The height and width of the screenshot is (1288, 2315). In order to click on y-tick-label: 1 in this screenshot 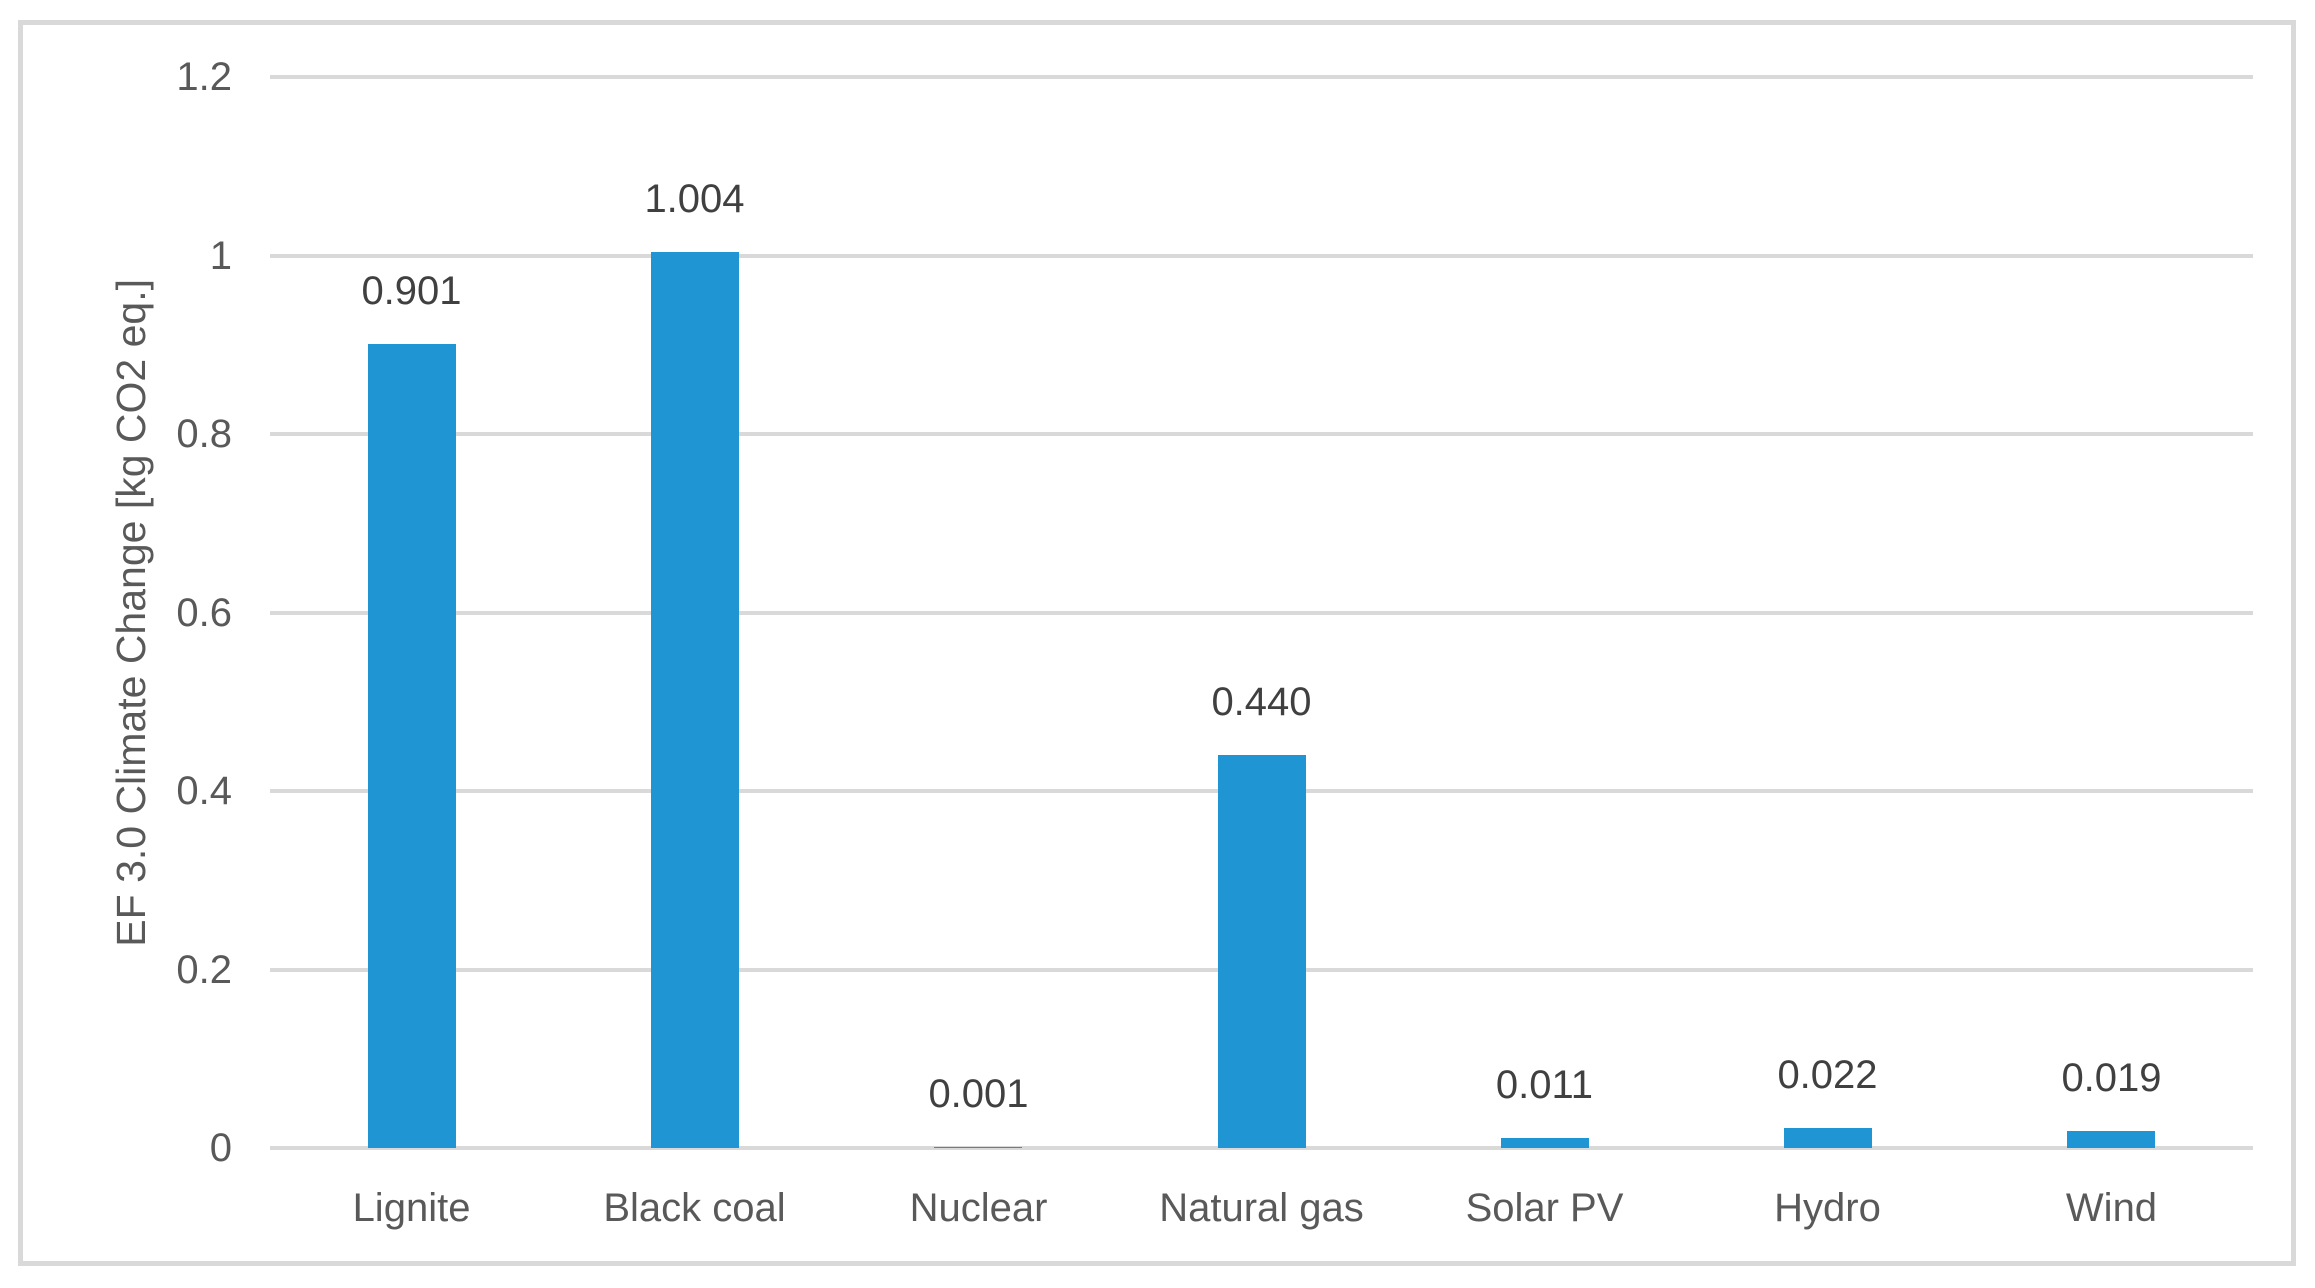, I will do `click(220, 256)`.